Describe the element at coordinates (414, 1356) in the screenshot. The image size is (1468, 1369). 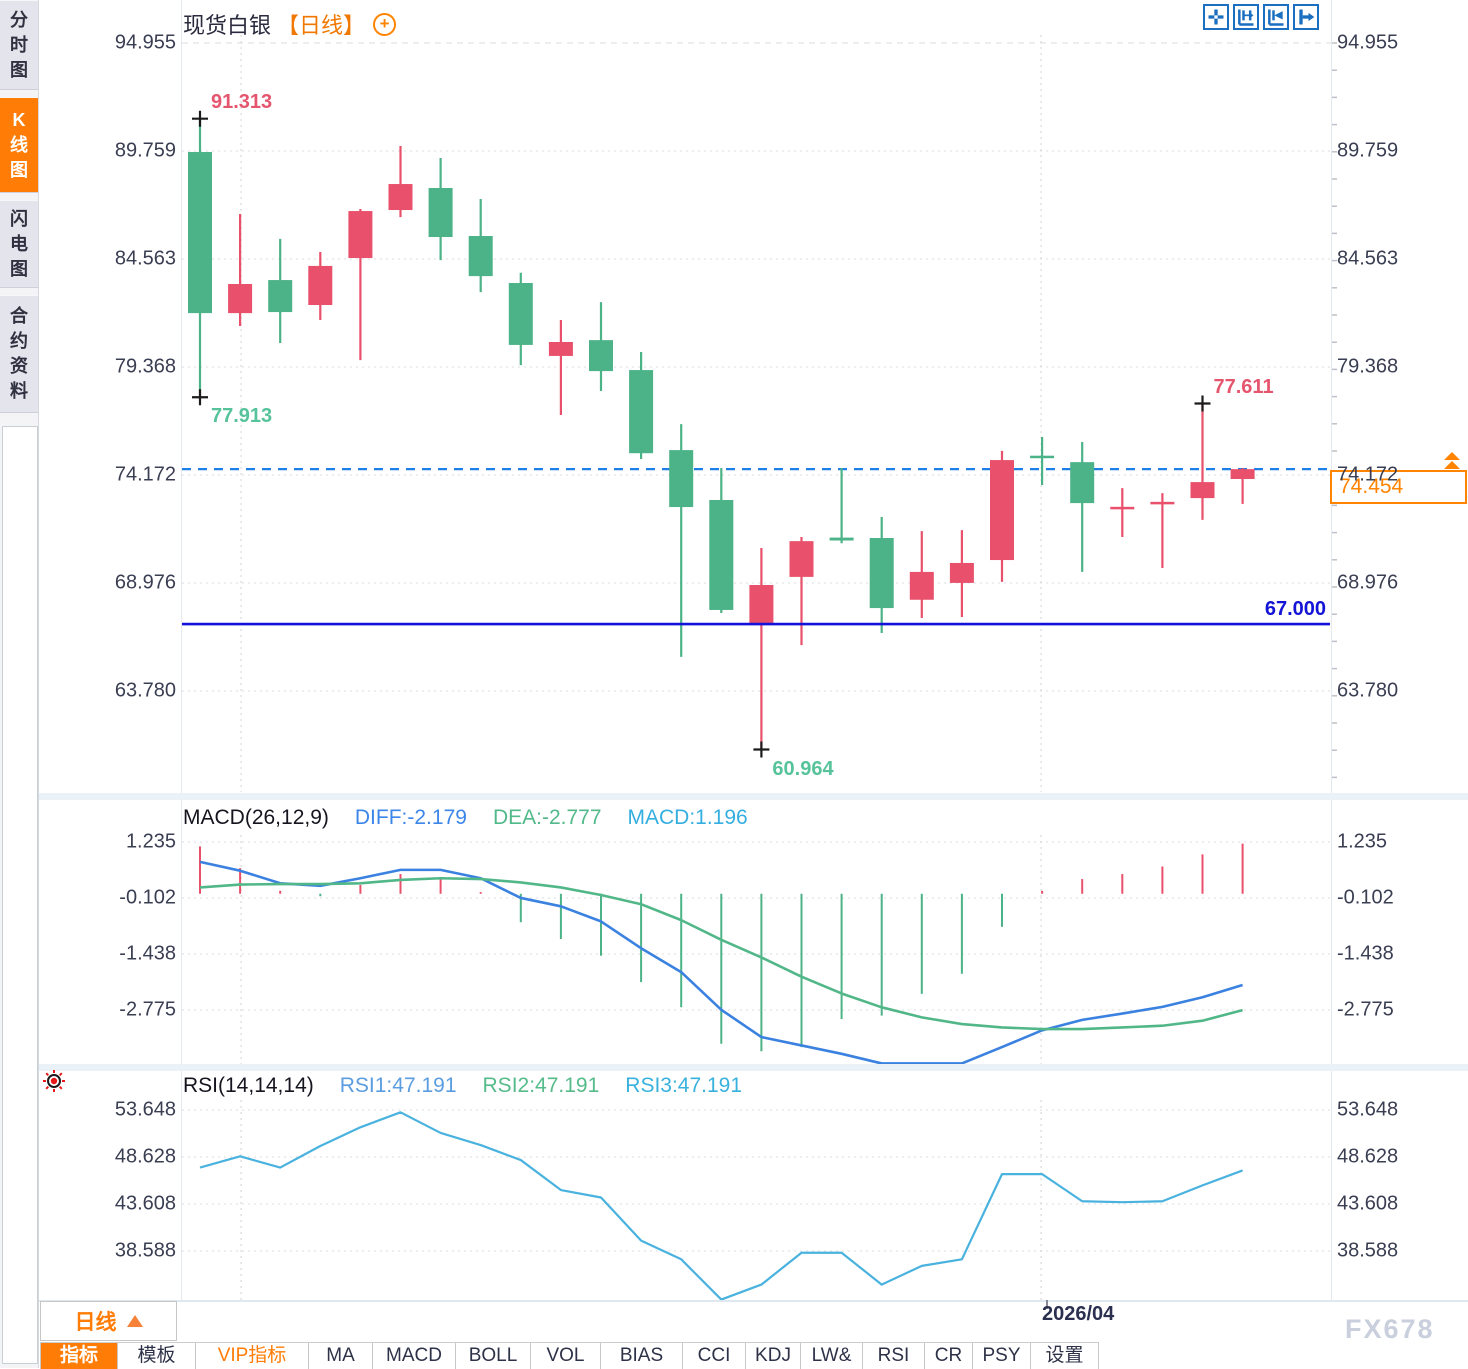
I see `tab-macd: MACD` at that location.